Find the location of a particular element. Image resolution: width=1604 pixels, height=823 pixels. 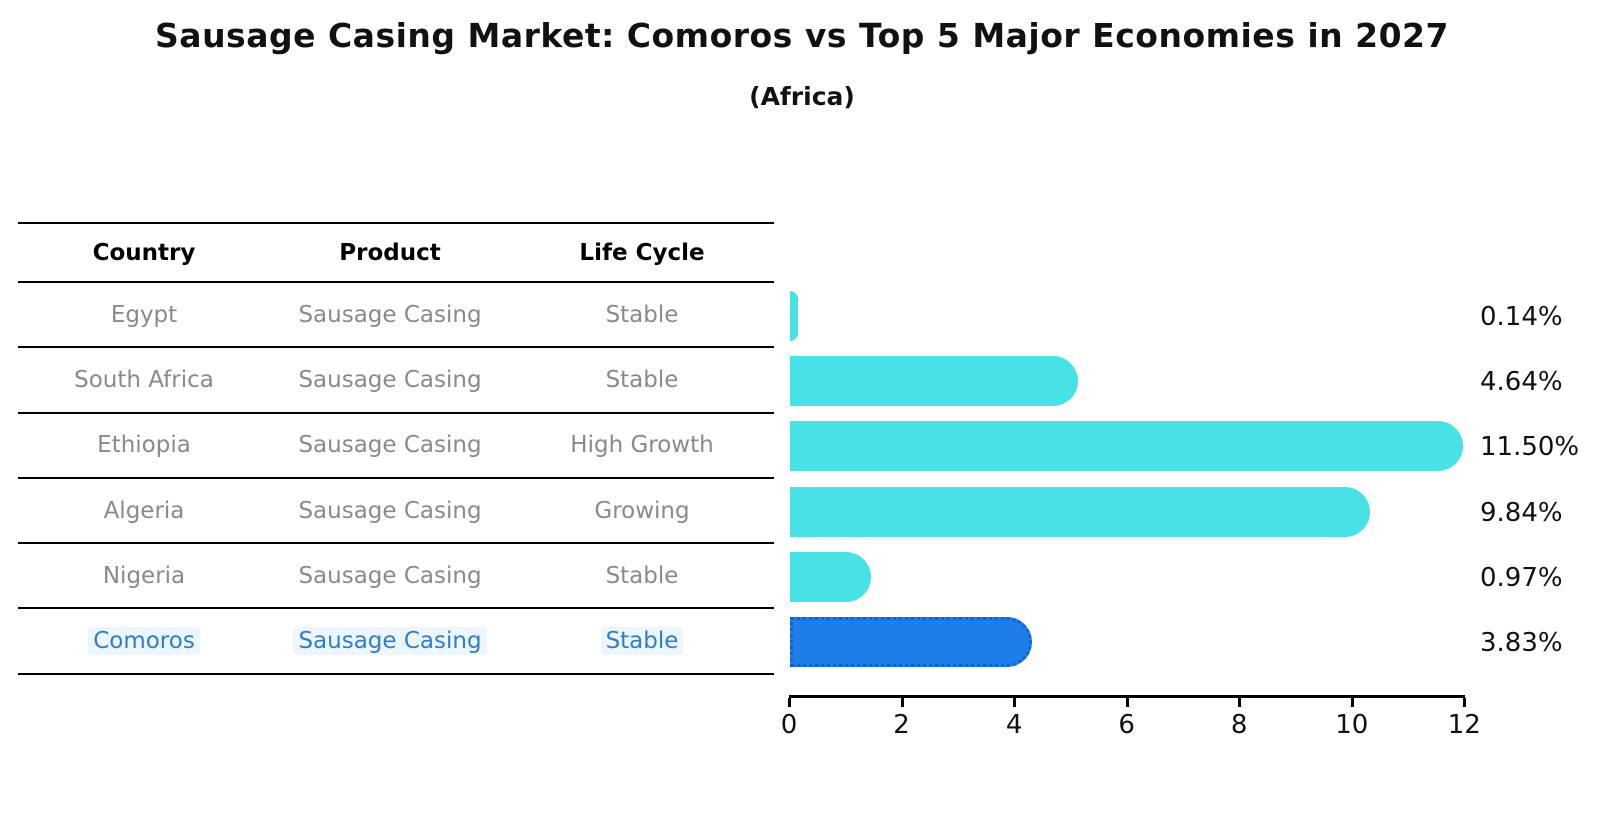

table-row-ethiopia: Ethiopia Sausage Casing High Growth is located at coordinates (396, 446).